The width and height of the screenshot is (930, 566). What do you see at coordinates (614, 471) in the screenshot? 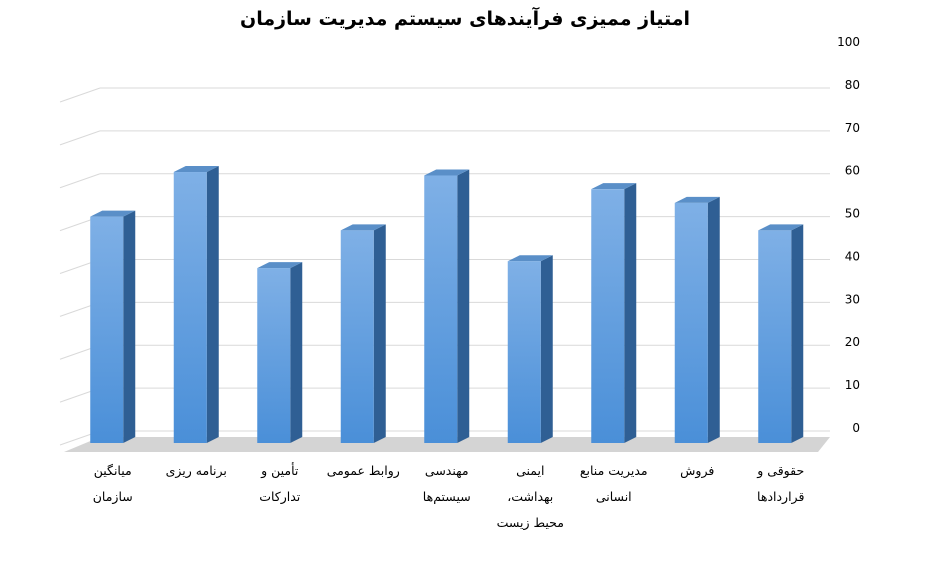
I see `category-label: مدیریت منابع` at bounding box center [614, 471].